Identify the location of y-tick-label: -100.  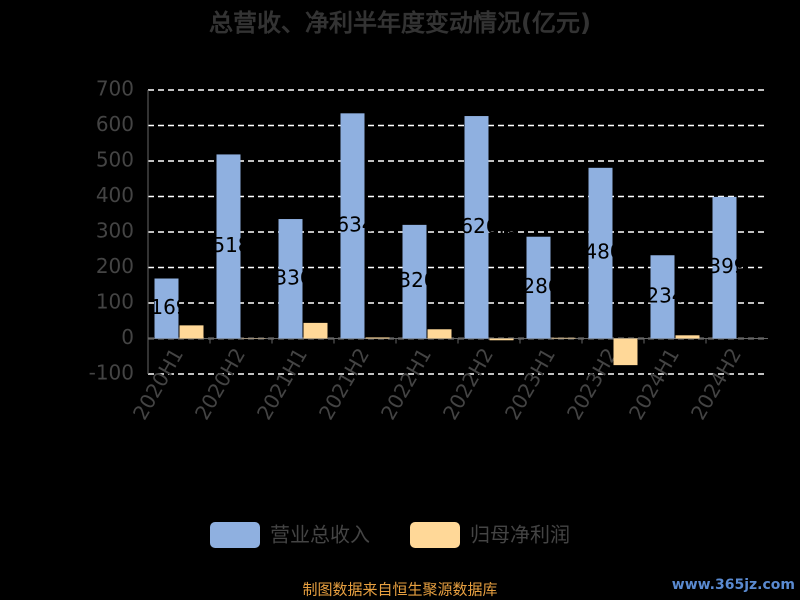
(111, 373).